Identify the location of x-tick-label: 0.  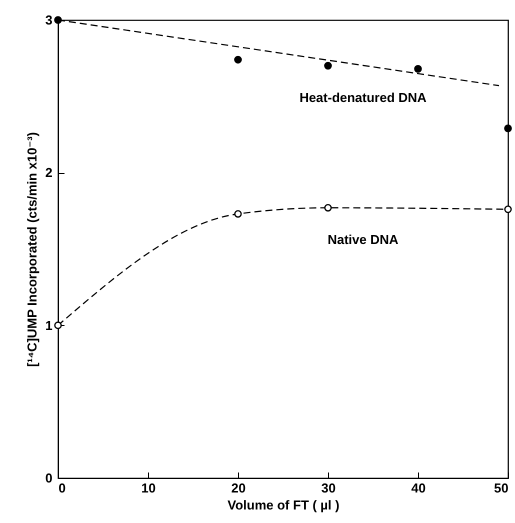
(62, 488).